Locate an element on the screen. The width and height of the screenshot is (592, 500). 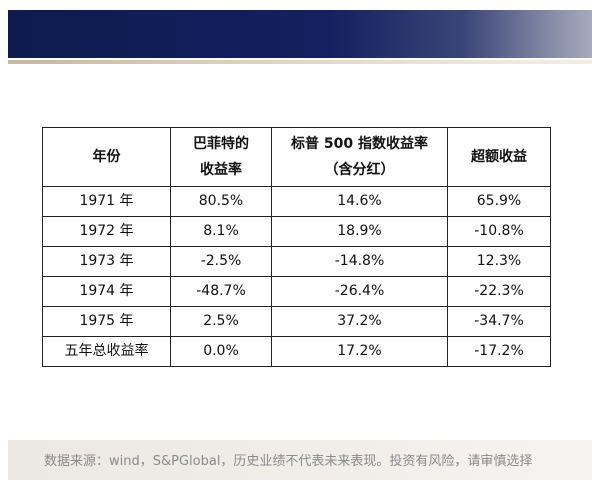
excess-cell: 65.9% is located at coordinates (499, 201).